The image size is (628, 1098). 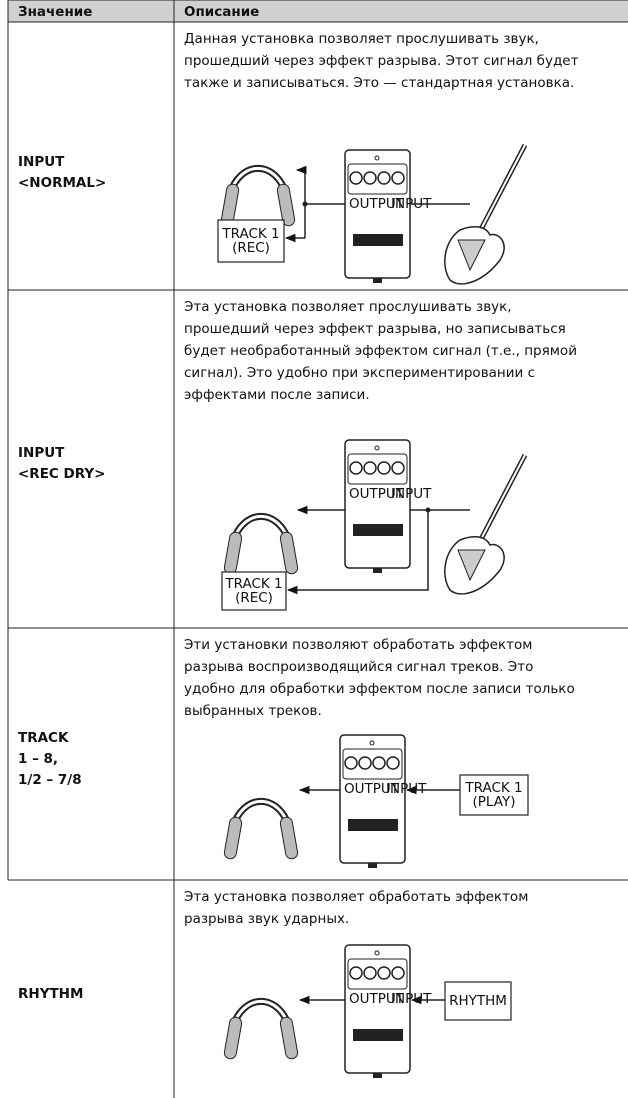 What do you see at coordinates (318, 11) in the screenshot?
I see `header-background` at bounding box center [318, 11].